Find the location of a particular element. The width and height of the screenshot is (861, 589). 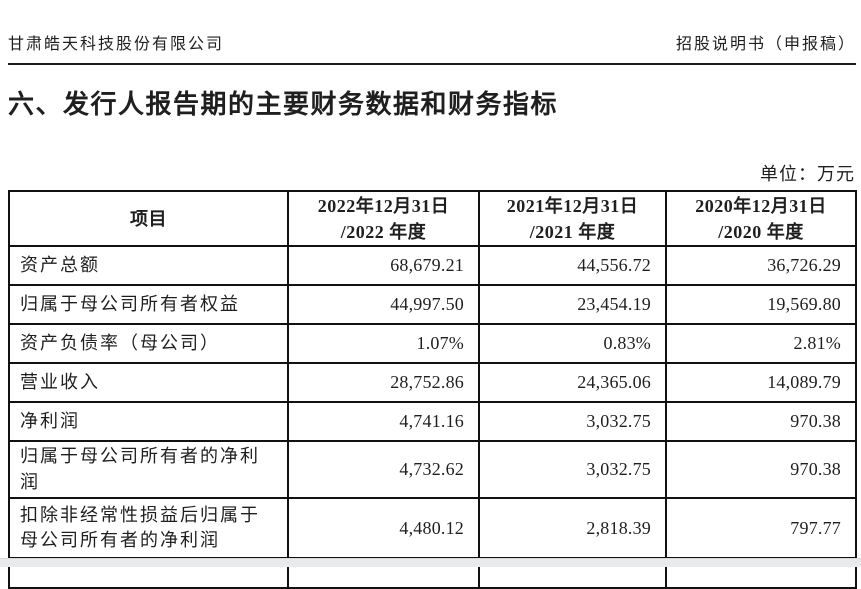

cell-value: 28,752.86 is located at coordinates (383, 383).